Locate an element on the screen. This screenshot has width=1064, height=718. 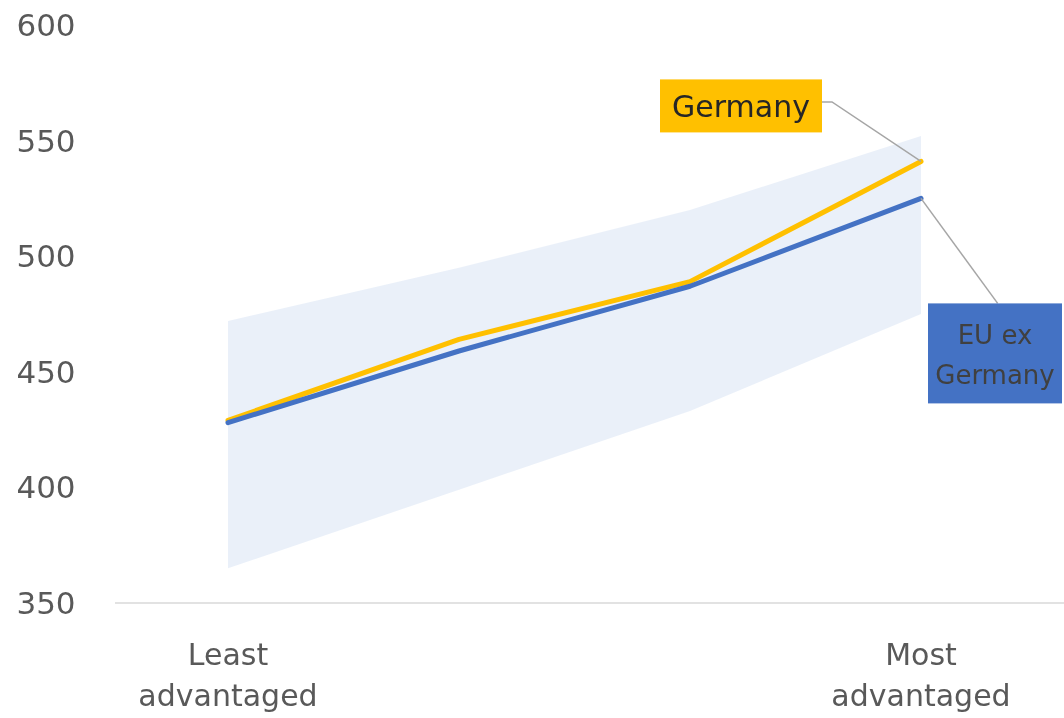
y-tick-label: 350 is located at coordinates (46, 603).